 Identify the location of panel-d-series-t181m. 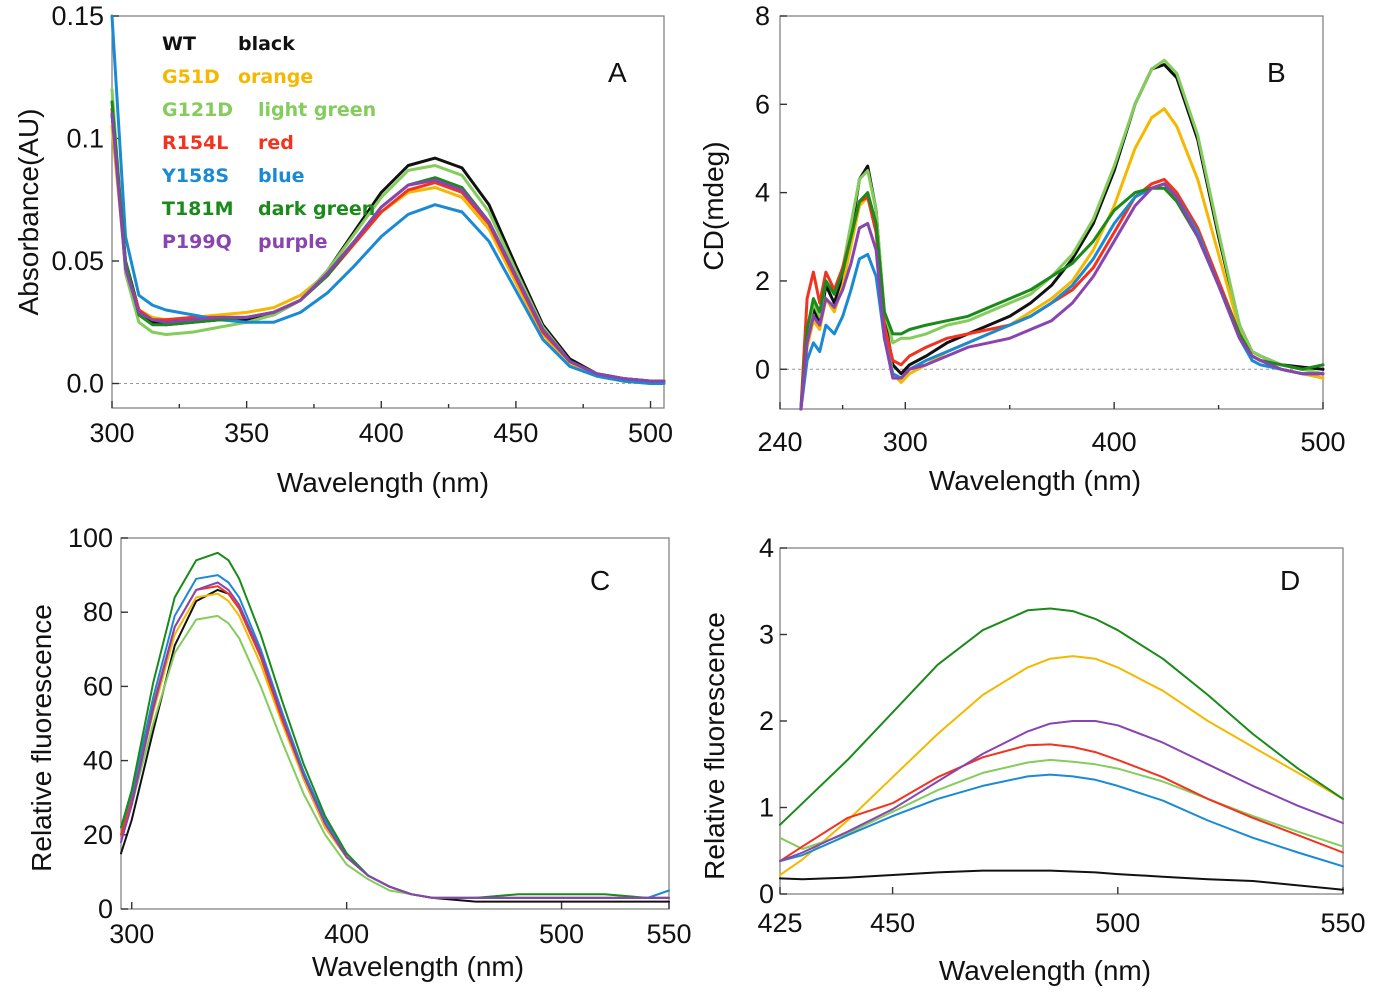
(1061, 716).